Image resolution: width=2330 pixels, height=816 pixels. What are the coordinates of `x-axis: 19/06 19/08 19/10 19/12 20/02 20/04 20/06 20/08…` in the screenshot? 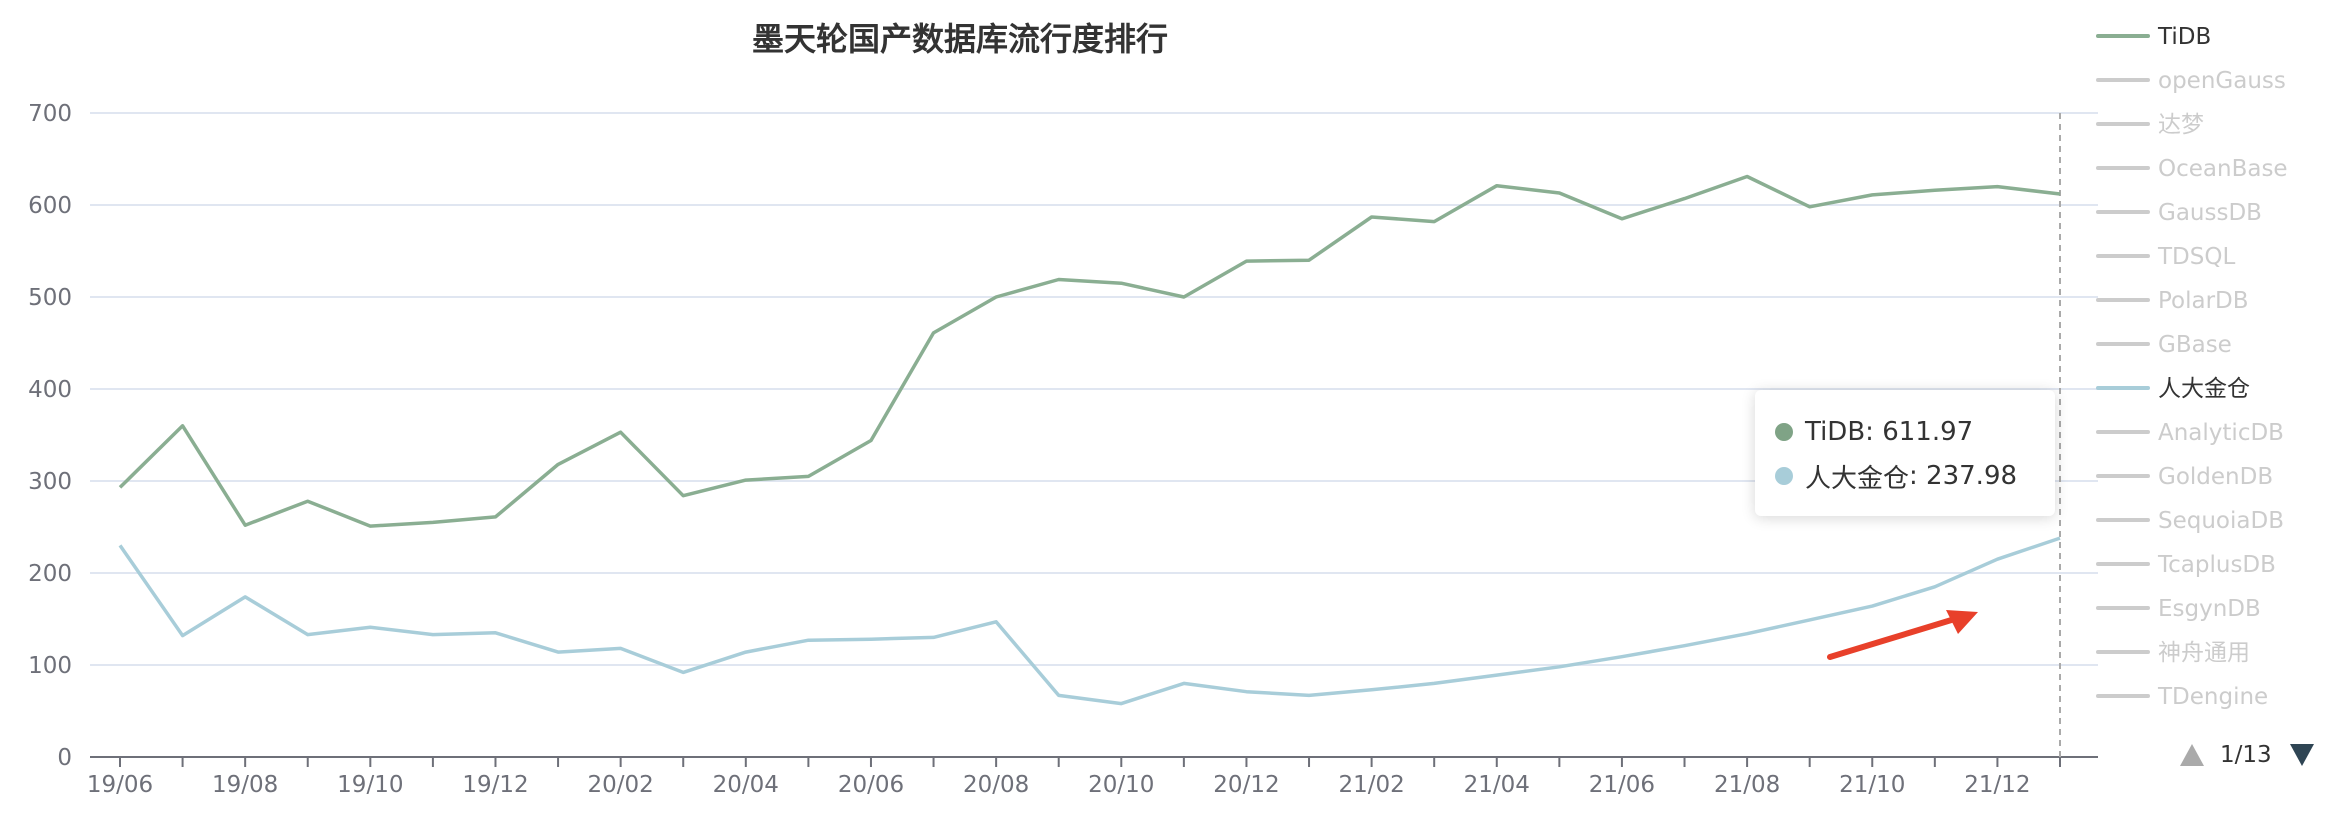 It's located at (1092, 777).